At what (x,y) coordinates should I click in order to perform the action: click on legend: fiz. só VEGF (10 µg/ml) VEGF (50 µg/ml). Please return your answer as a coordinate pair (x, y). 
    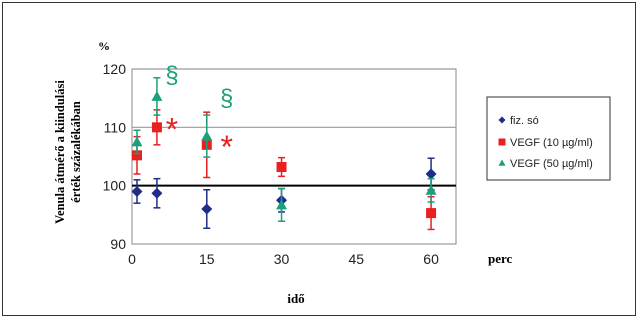
    Looking at the image, I should click on (545, 142).